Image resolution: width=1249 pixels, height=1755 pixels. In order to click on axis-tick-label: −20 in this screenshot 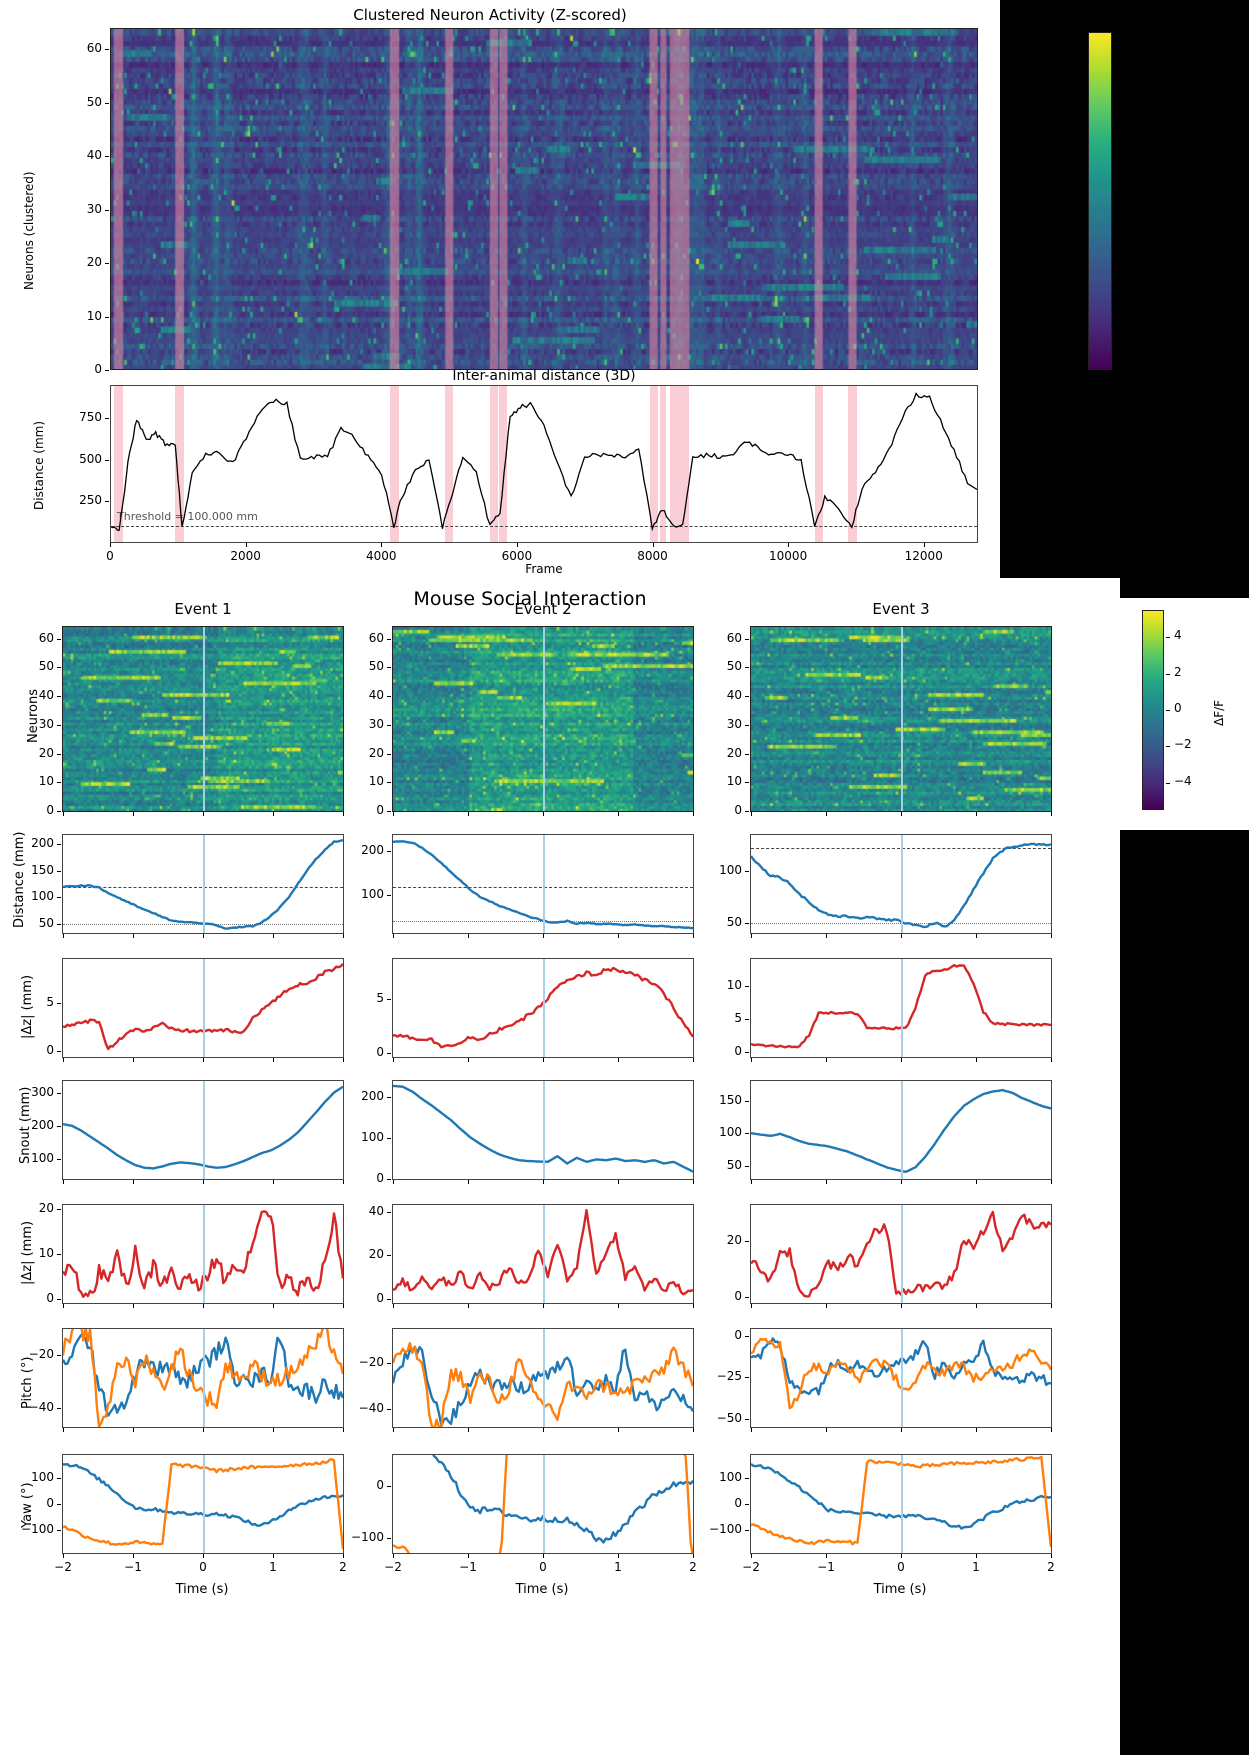, I will do `click(371, 1362)`.